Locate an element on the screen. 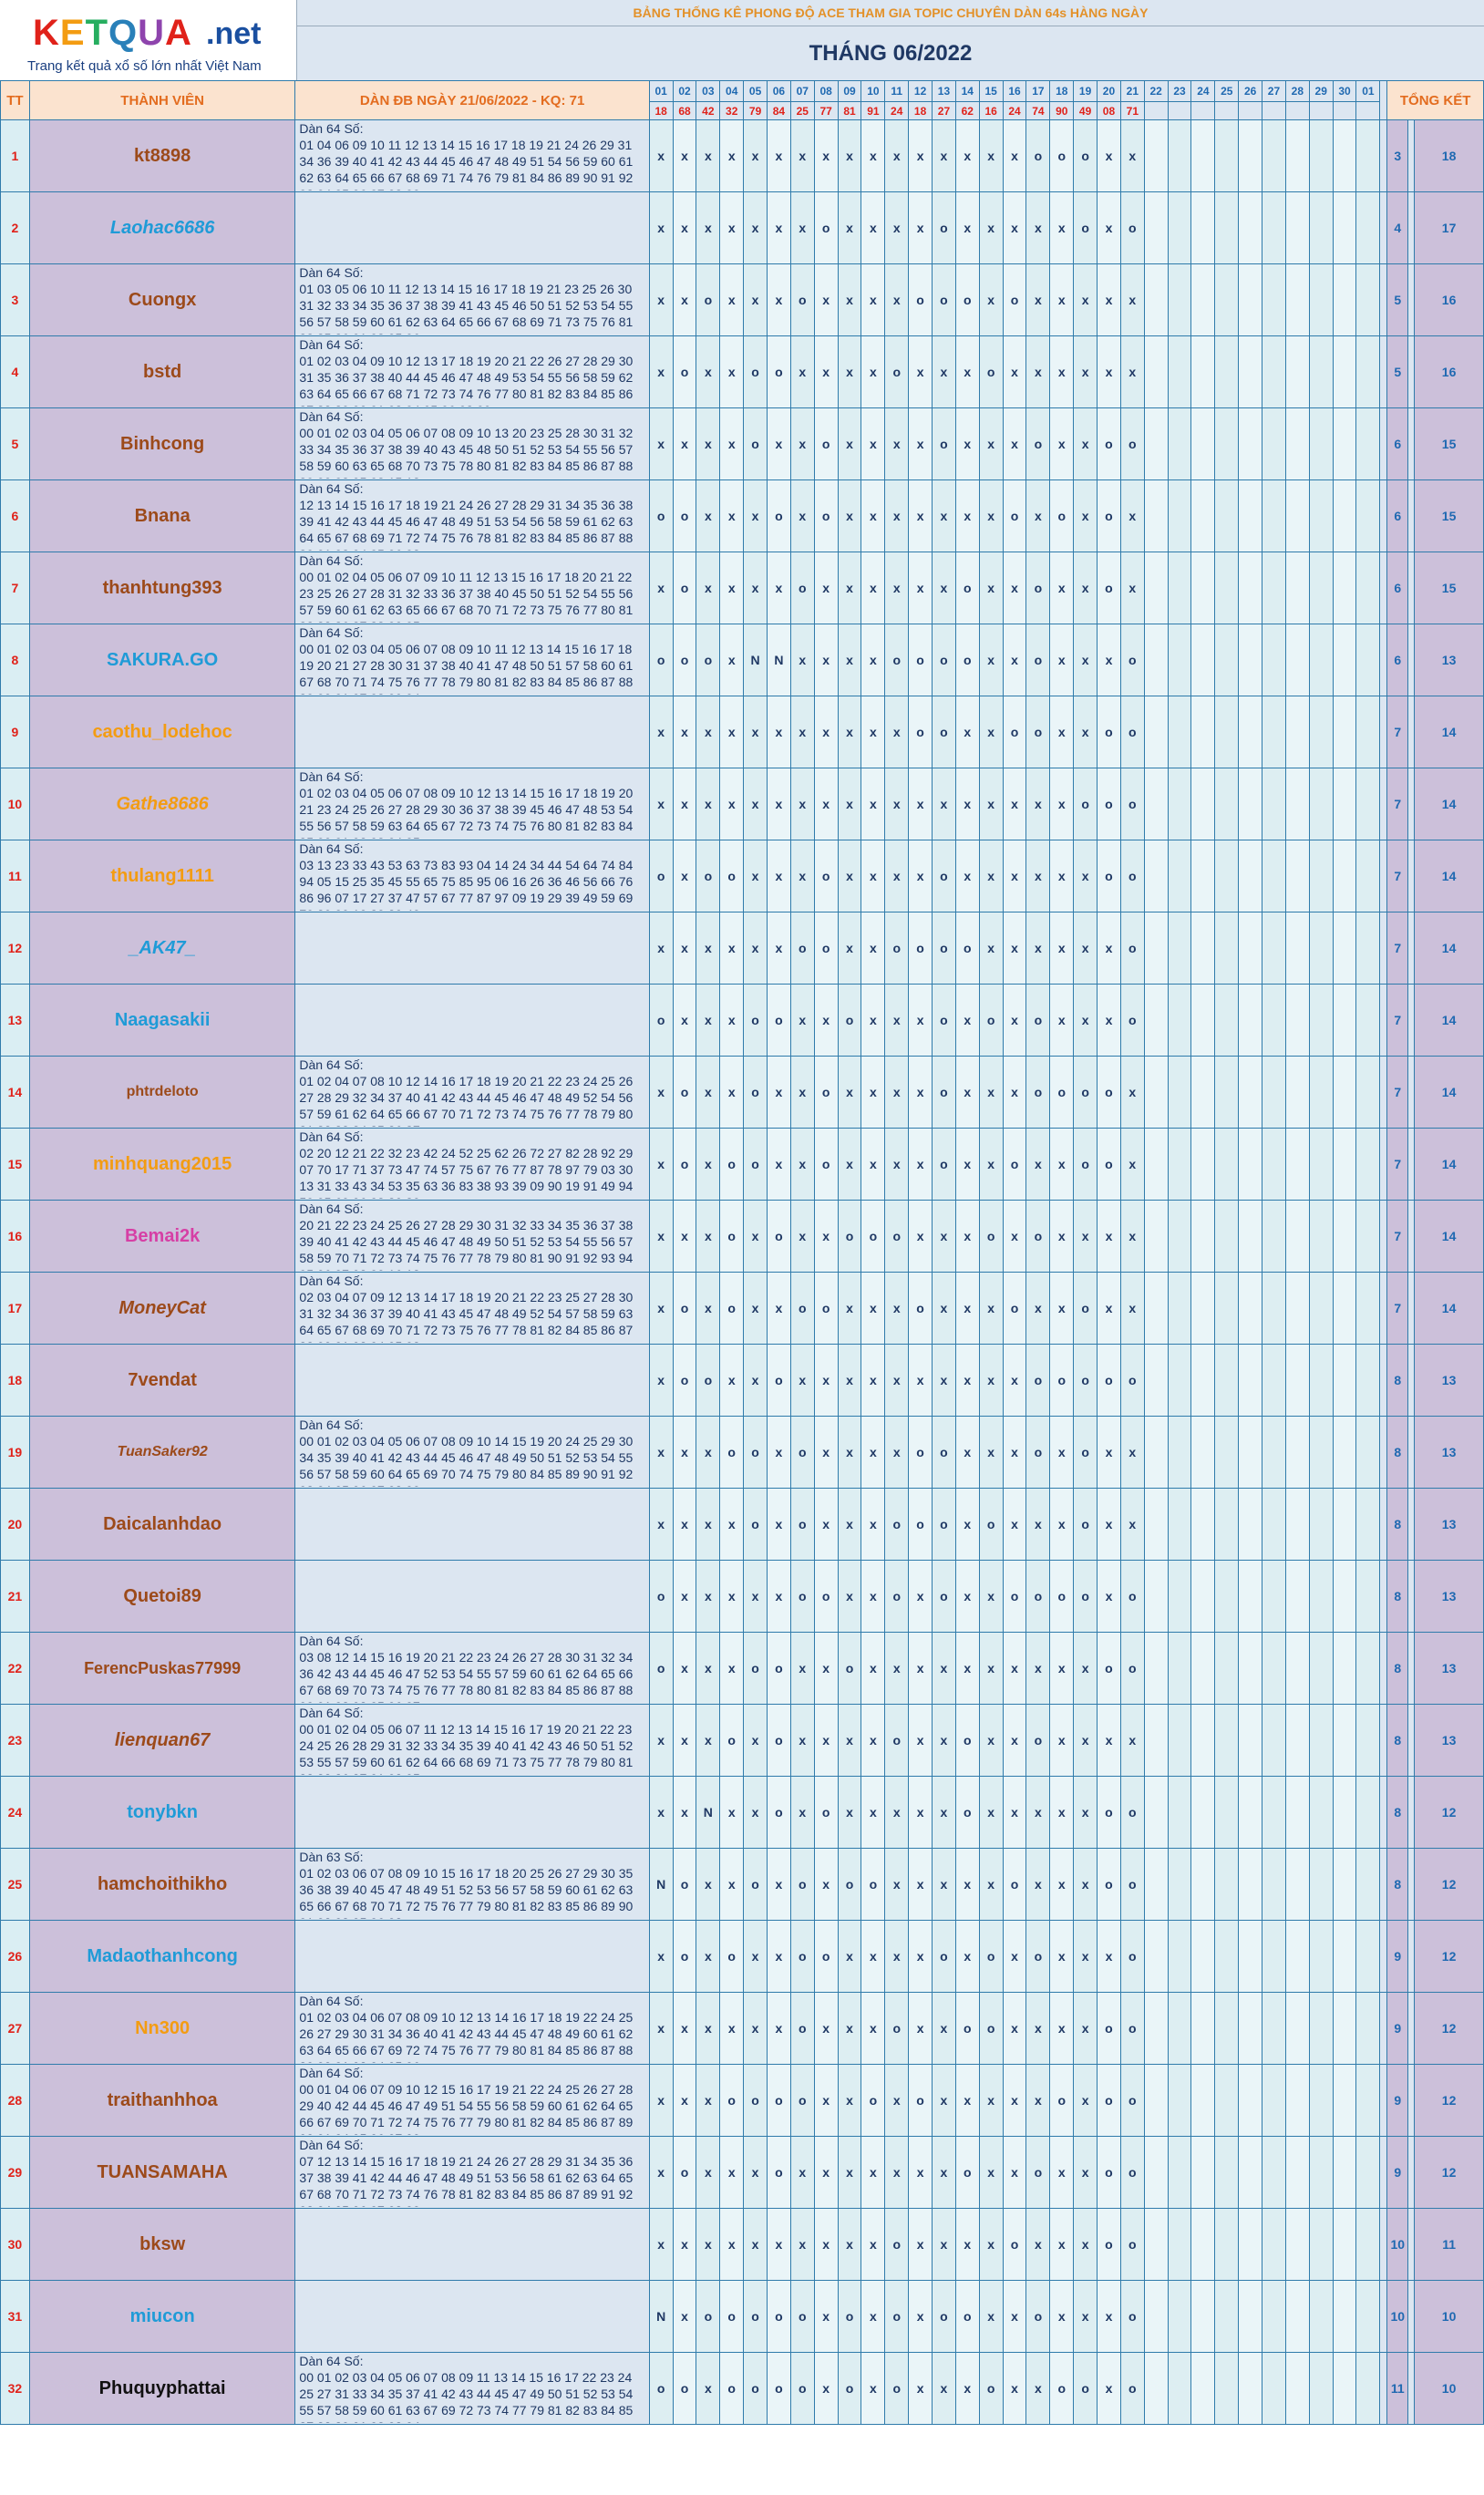 This screenshot has height=2495, width=1484. member-name: Quetoi89 is located at coordinates (162, 1596).